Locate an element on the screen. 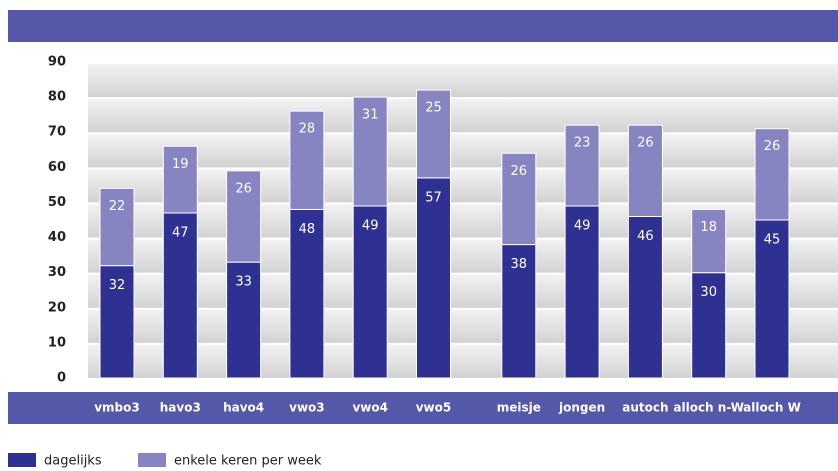 The image size is (838, 471). y-tick-label: 10 is located at coordinates (57, 342).